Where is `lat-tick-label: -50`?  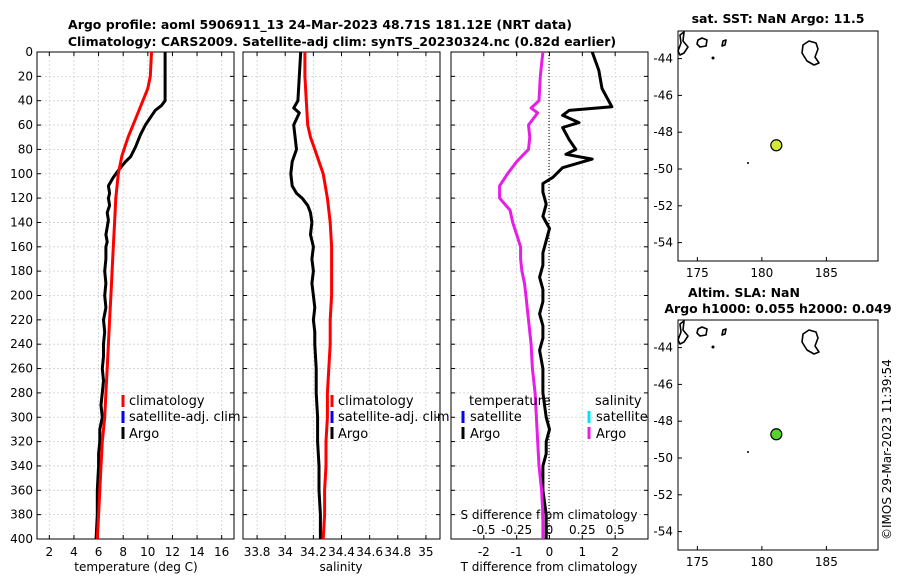 lat-tick-label: -50 is located at coordinates (663, 169).